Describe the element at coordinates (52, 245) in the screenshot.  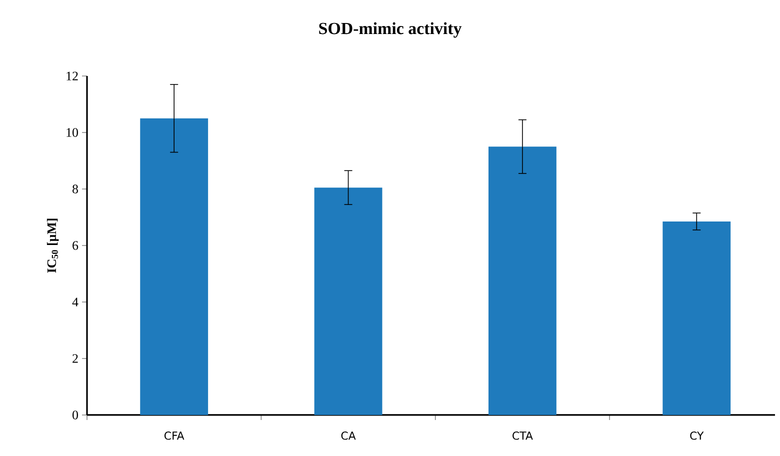
I see `y-axis-title: IC$_{50}$ [μM]` at that location.